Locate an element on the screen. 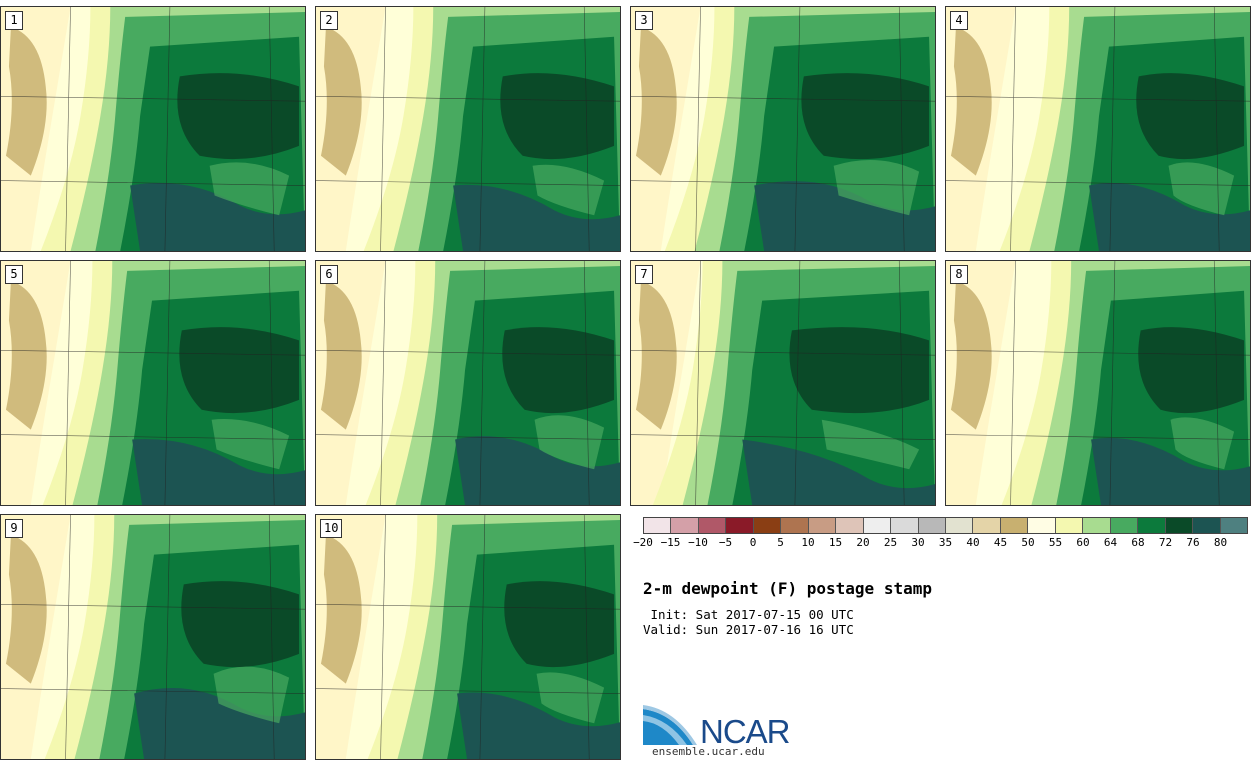 The height and width of the screenshot is (761, 1260). panel-label: 10 is located at coordinates (331, 528).